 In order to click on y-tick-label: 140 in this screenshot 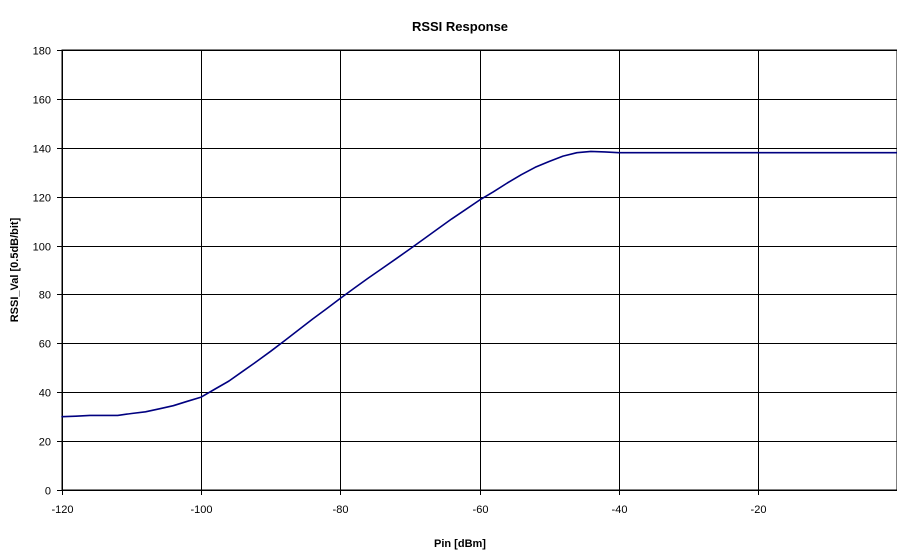, I will do `click(42, 150)`.